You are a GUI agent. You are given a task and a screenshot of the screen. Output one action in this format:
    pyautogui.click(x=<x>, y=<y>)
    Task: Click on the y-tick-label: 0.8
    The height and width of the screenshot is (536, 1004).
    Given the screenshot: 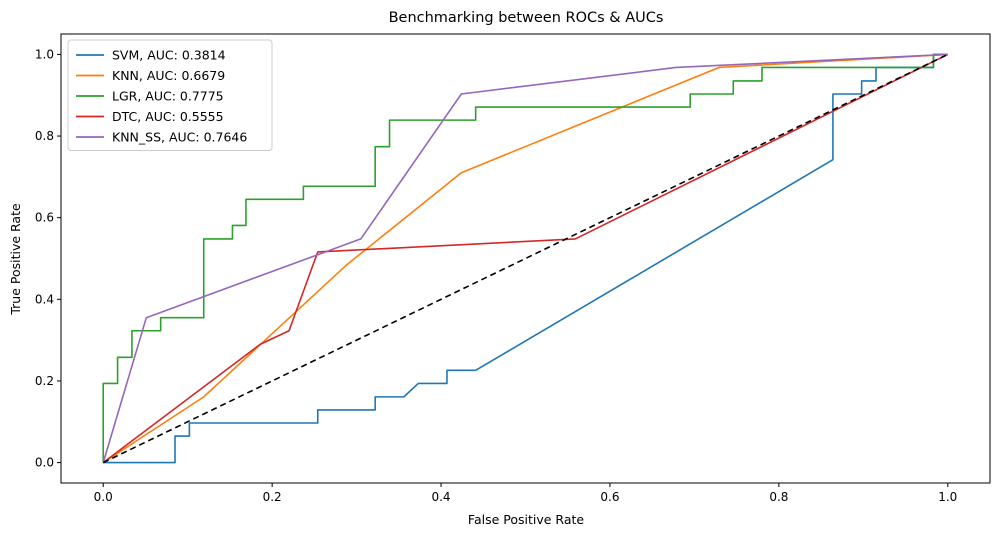 What is the action you would take?
    pyautogui.click(x=44, y=136)
    